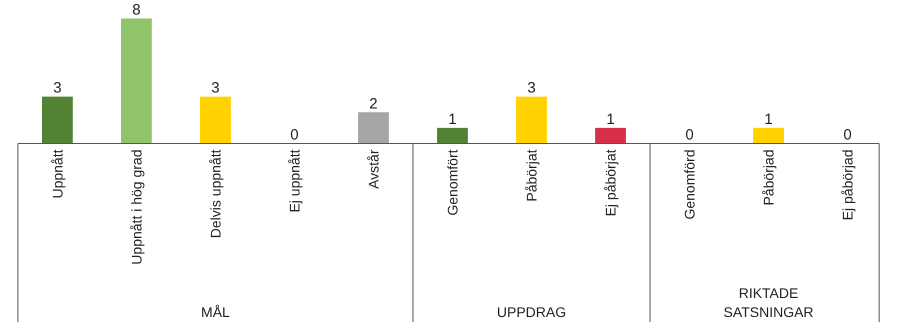 The image size is (900, 329). Describe the element at coordinates (294, 181) in the screenshot. I see `x-tick-label: Ej uppnått` at that location.